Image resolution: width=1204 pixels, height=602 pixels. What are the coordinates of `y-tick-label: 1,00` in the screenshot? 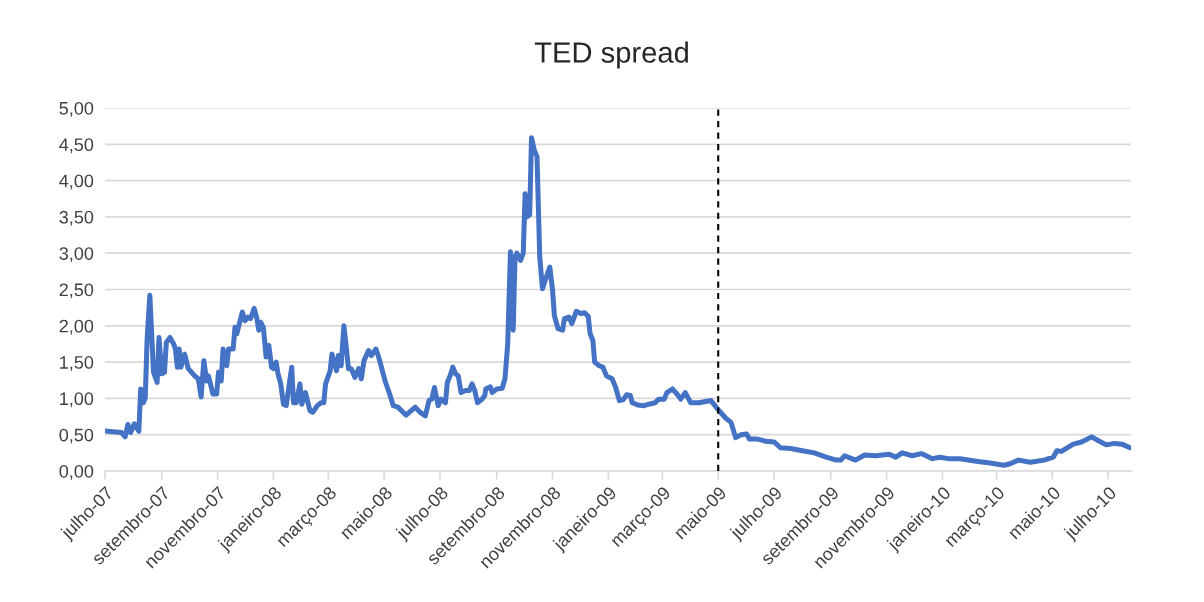 It's located at (77, 400).